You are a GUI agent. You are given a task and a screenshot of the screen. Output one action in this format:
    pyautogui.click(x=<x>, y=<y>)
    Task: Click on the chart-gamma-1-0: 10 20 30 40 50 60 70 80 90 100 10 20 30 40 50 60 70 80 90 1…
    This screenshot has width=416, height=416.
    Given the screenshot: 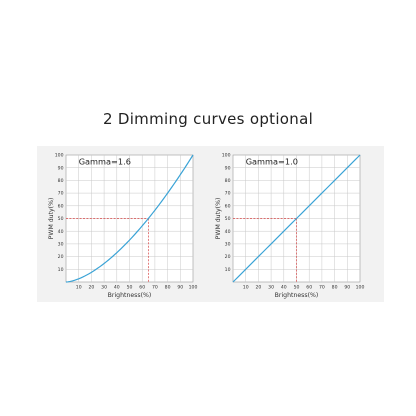 What is the action you would take?
    pyautogui.click(x=290, y=226)
    